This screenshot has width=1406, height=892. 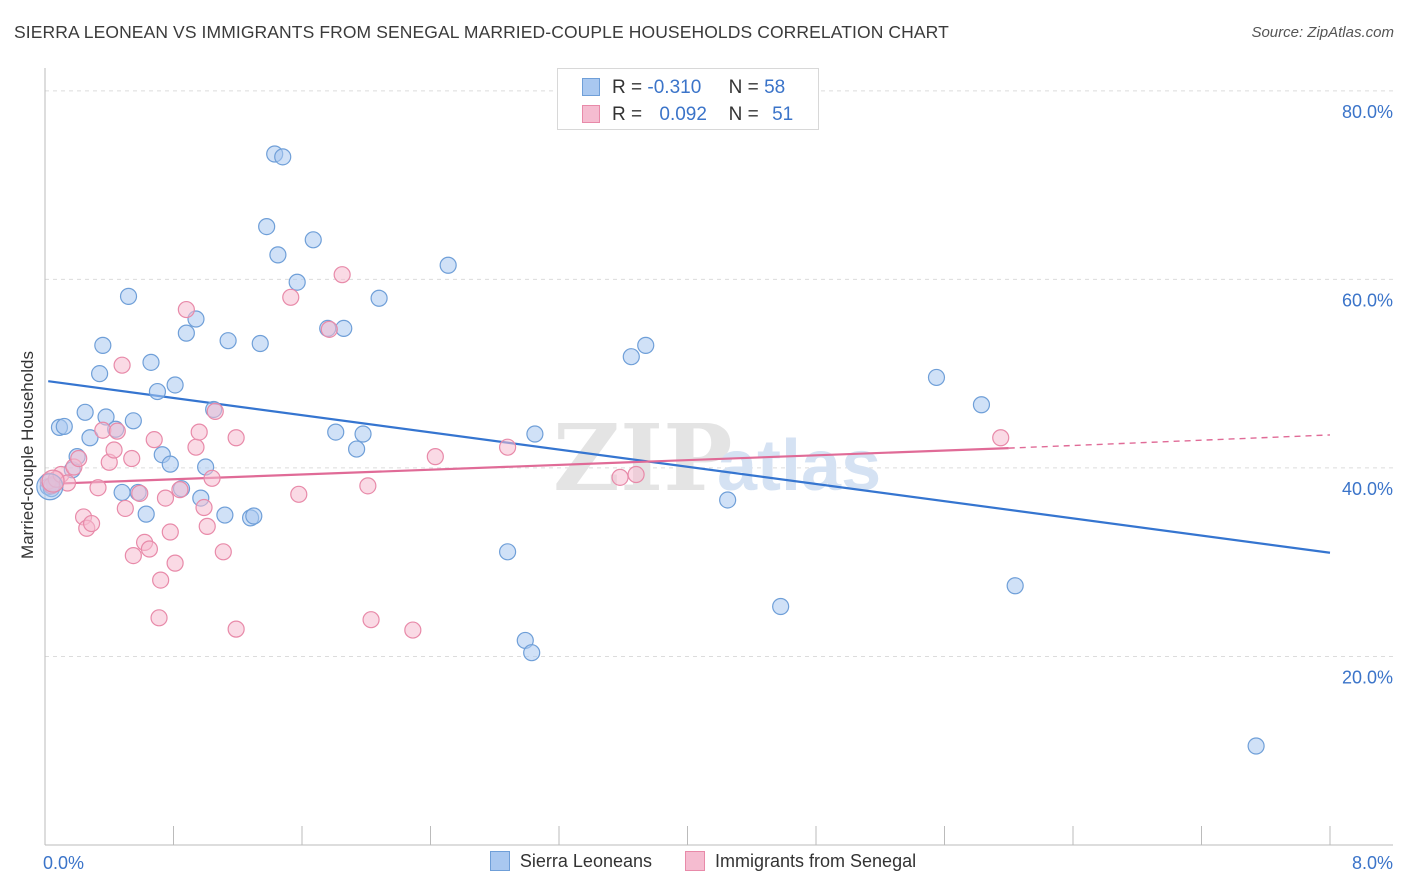 I want to click on y-tick-labels: 20.0% 40.0% 60.0% 80.0%, so click(x=1367, y=395).